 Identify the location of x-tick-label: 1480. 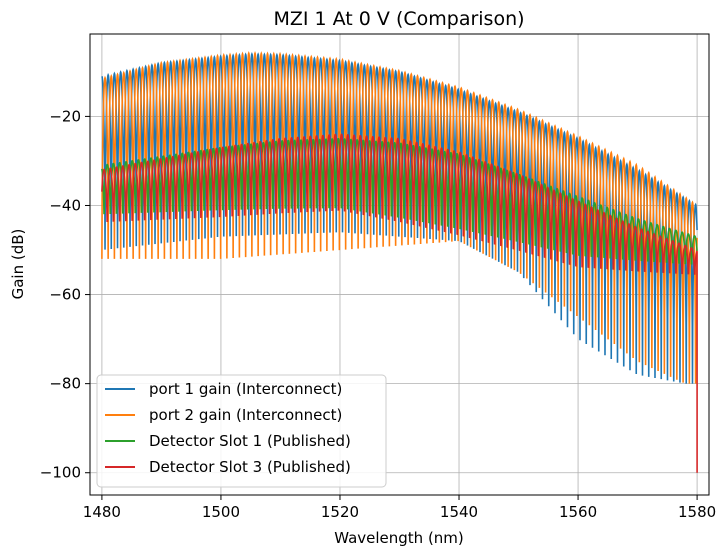
(102, 512).